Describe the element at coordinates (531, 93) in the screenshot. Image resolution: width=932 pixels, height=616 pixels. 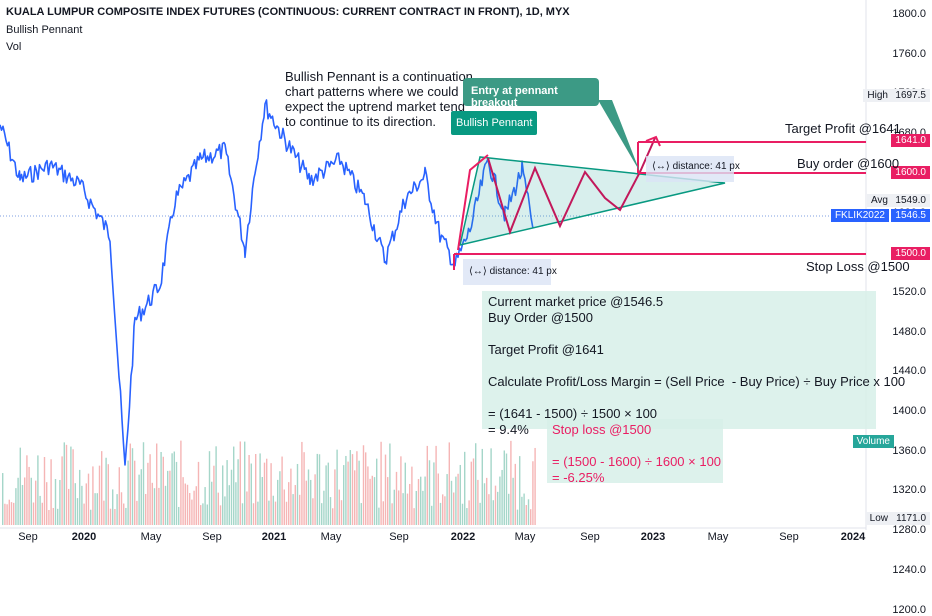
I see `entry-callout: Entry at pennant breakout` at that location.